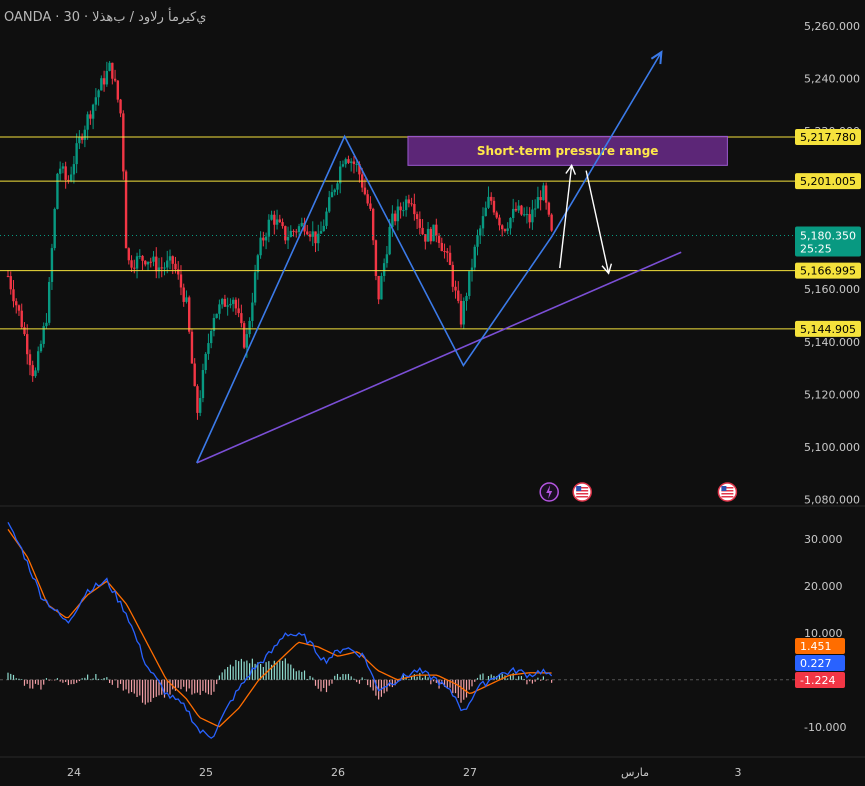 This screenshot has height=786, width=865. What do you see at coordinates (828, 241) in the screenshot?
I see `current-price-box` at bounding box center [828, 241].